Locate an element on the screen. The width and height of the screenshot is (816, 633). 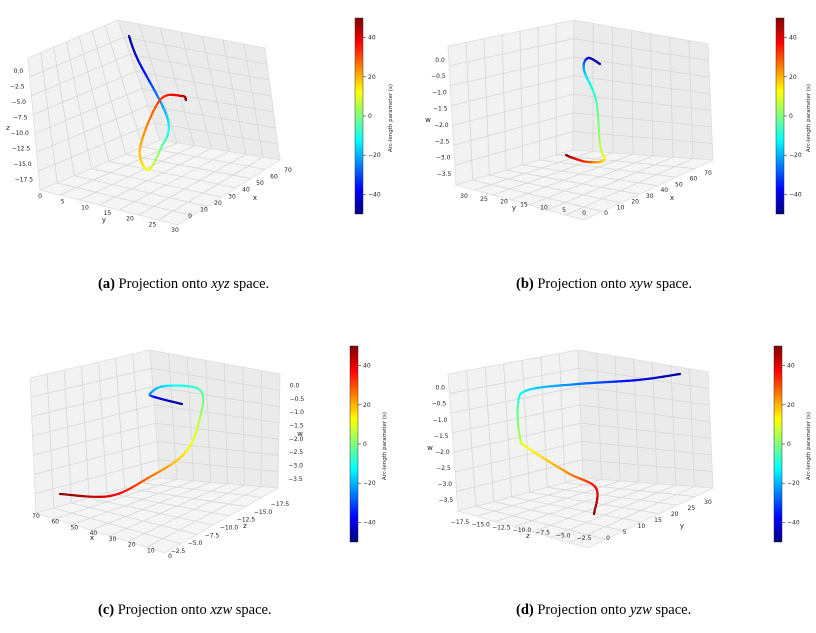
vertical-axis-tick-label: −5.0 is located at coordinates (18, 102).